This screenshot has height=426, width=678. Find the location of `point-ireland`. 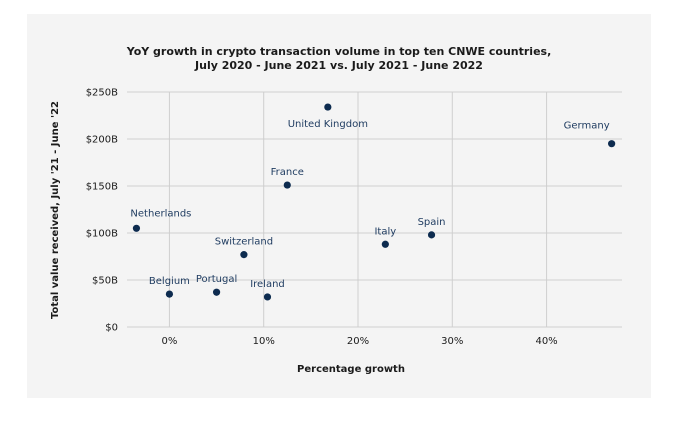

point-ireland is located at coordinates (267, 297).